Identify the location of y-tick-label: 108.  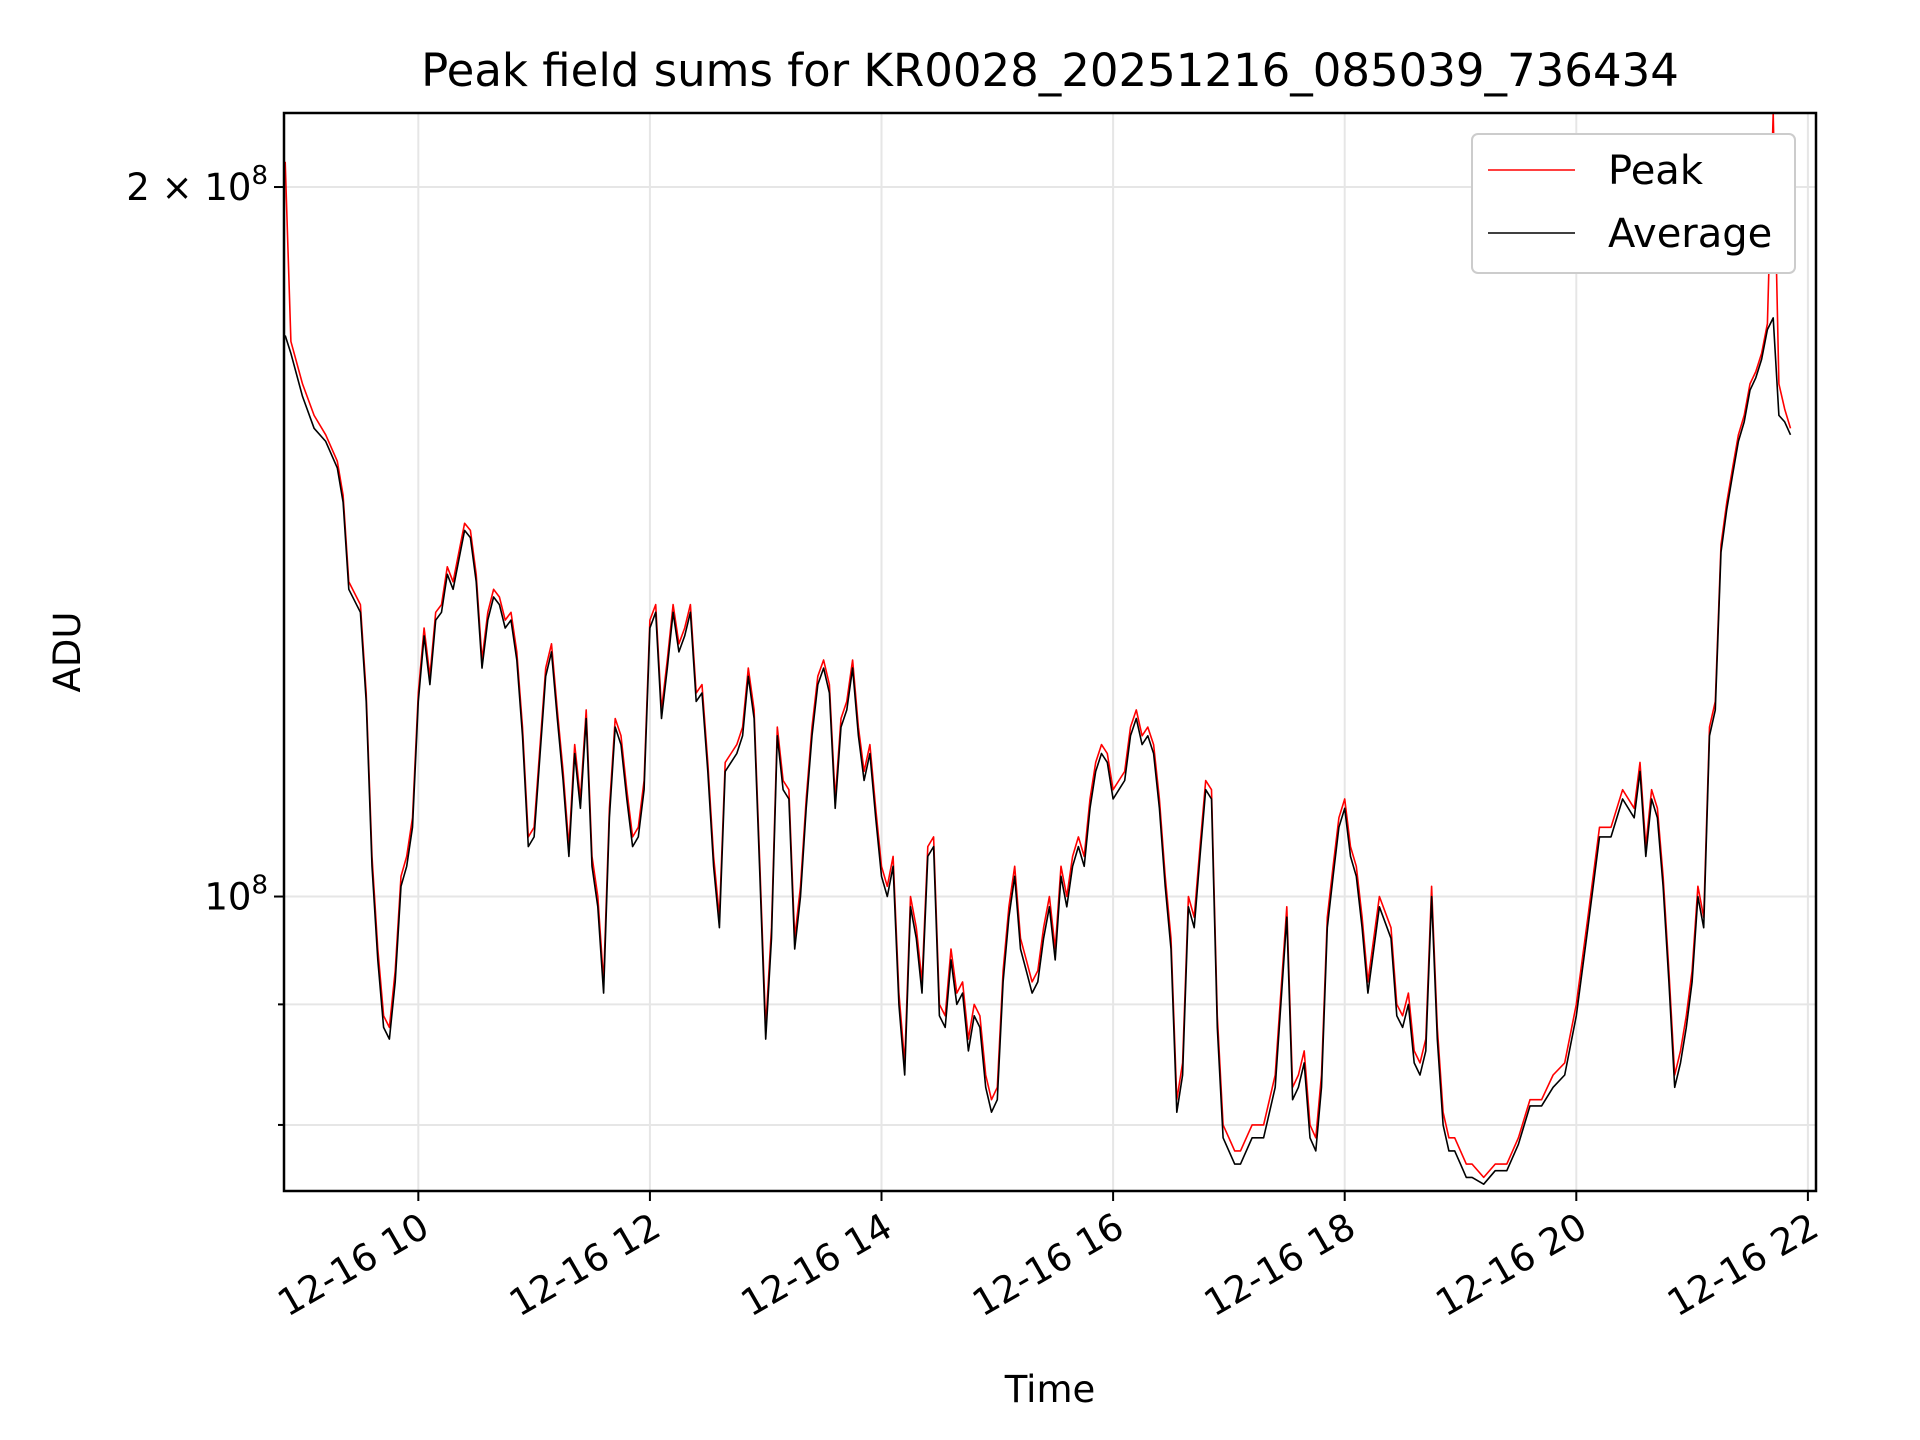
(236, 895).